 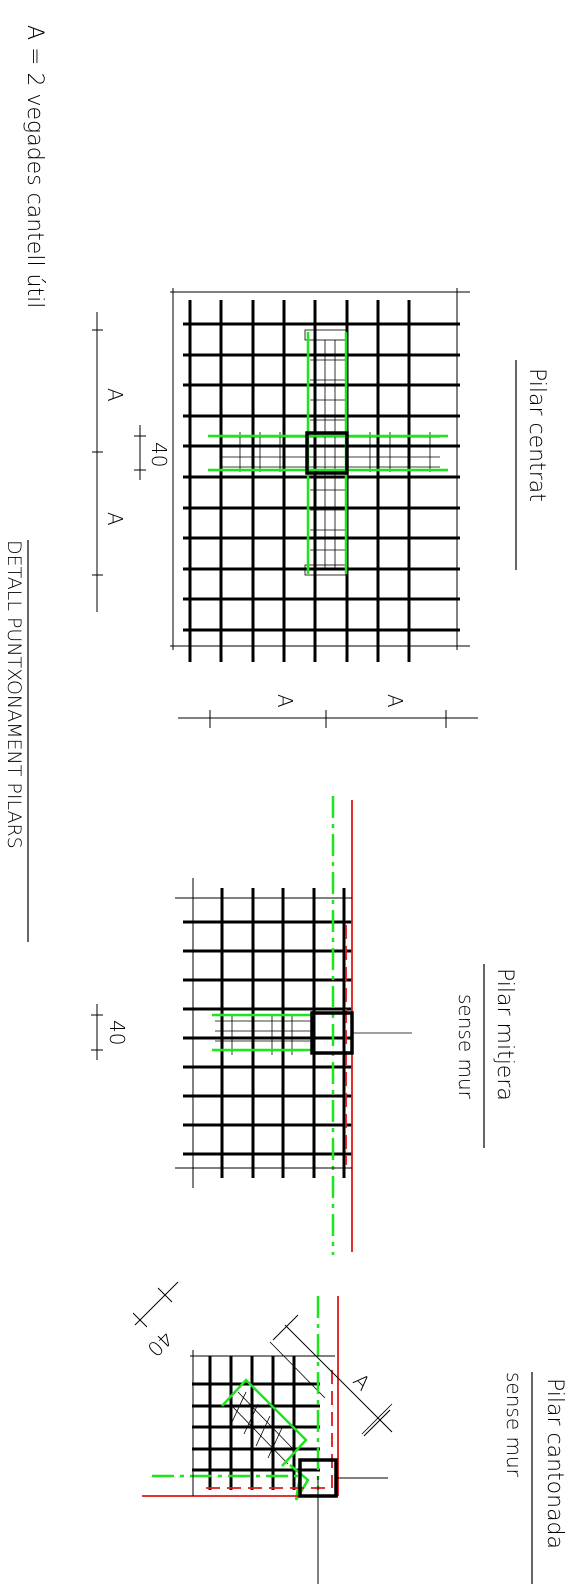 I want to click on center-dim-left-1: A, so click(x=115, y=395).